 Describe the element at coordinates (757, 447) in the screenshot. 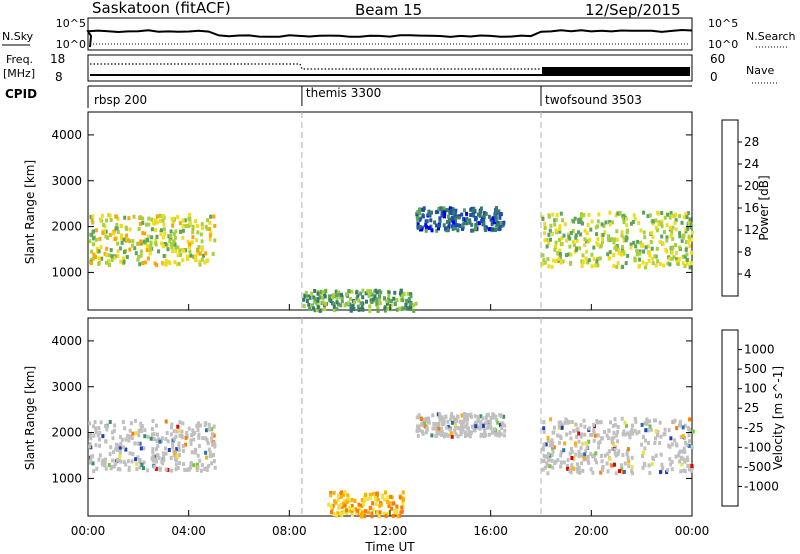

I see `colorbar-tick-label: -100` at that location.